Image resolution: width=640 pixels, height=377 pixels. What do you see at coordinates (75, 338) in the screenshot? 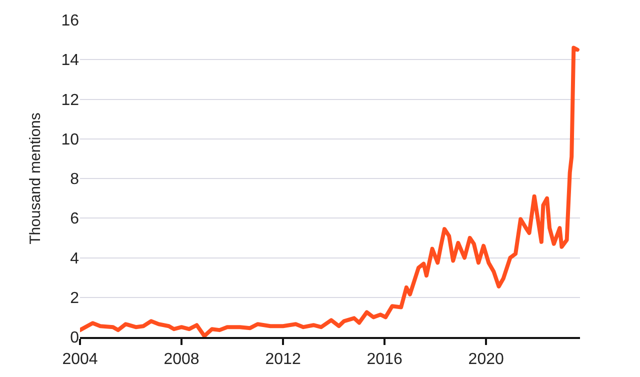
I see `y-tick-label: 0` at bounding box center [75, 338].